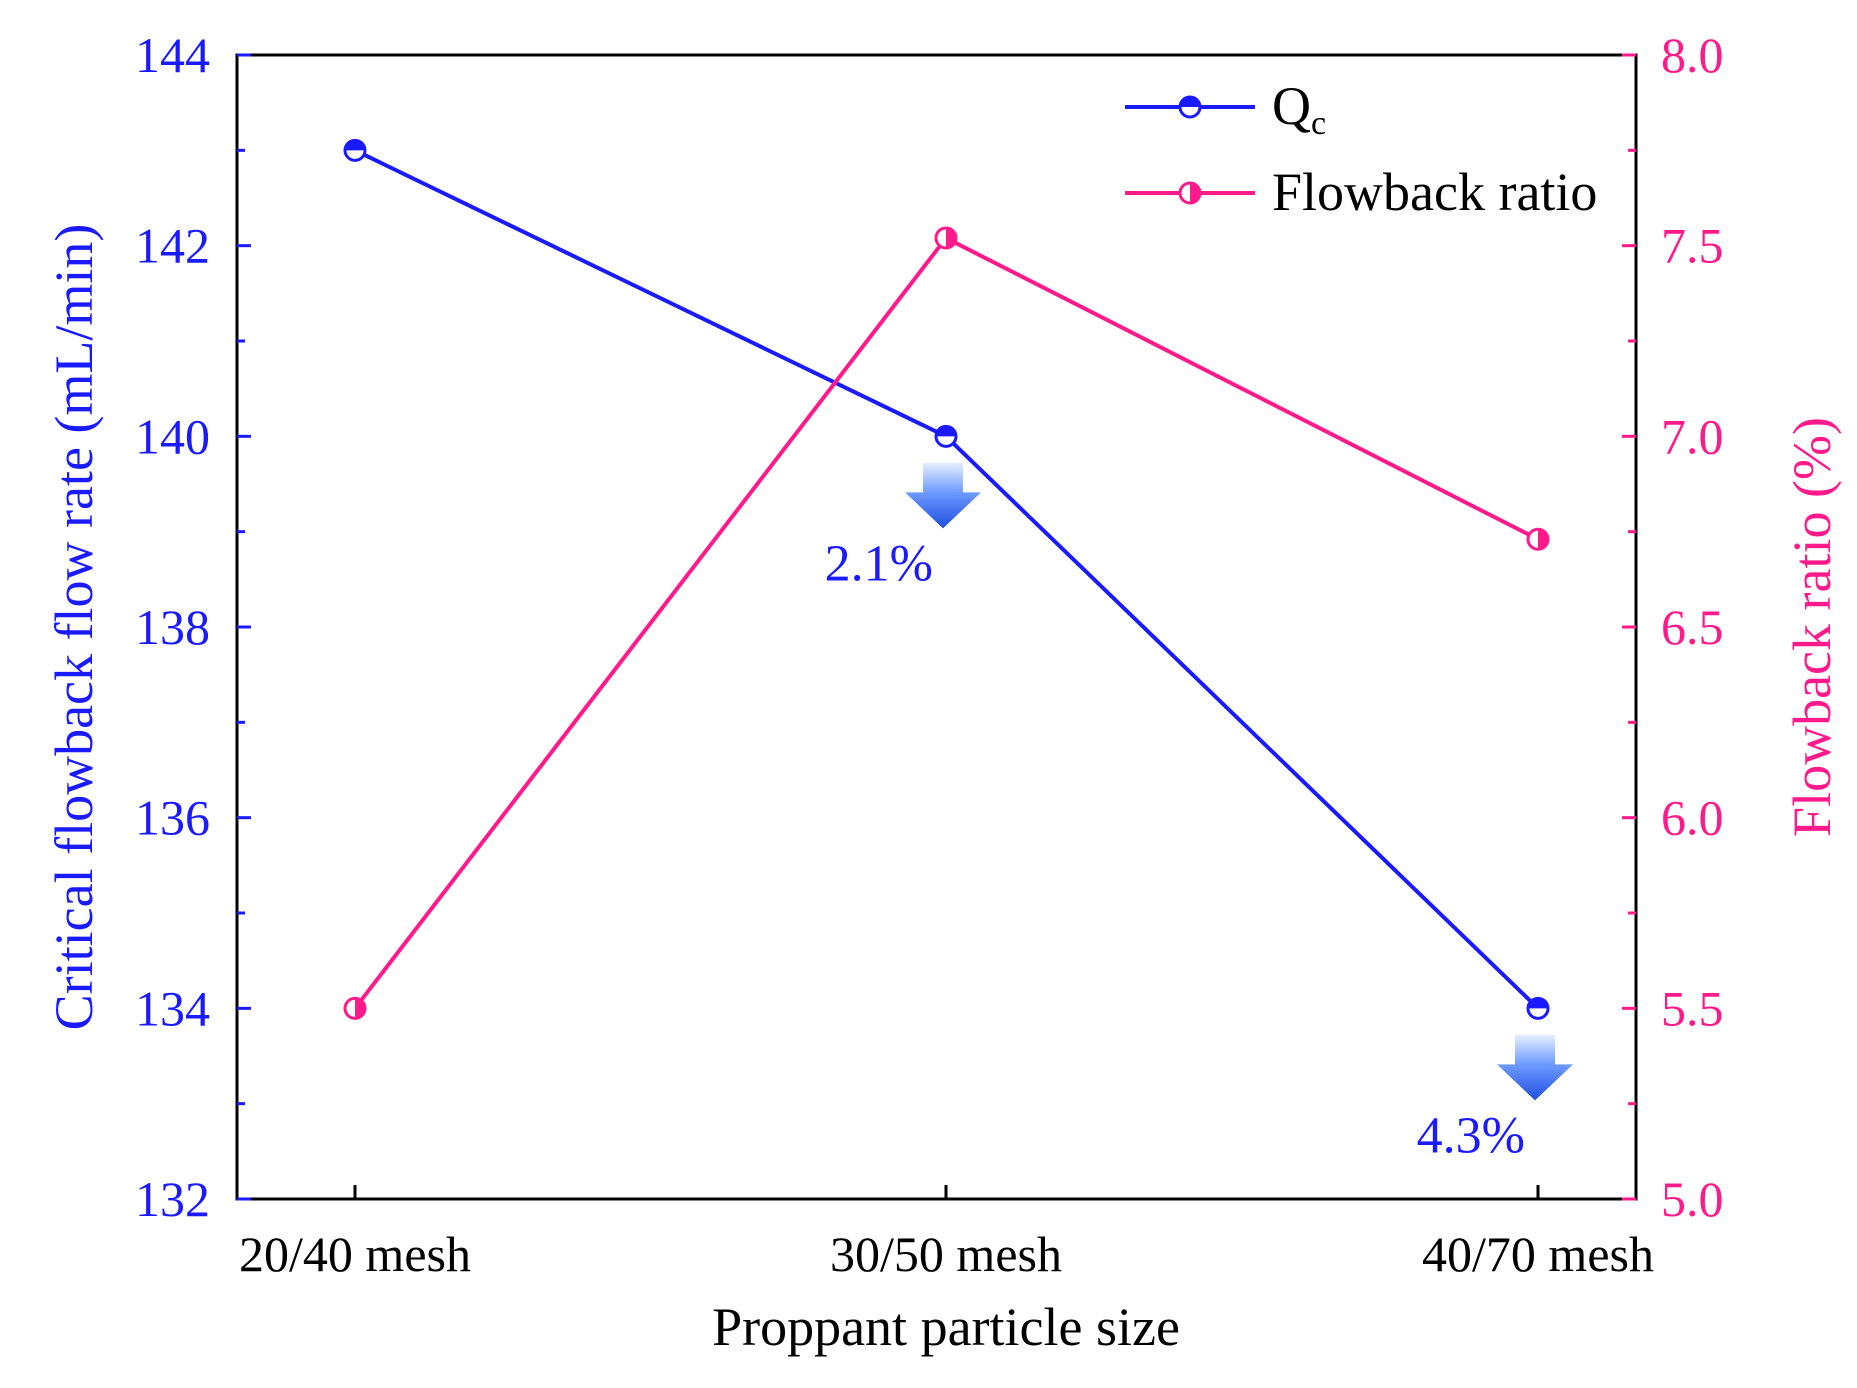  I want to click on right-tick-label: 6.0, so click(1692, 818).